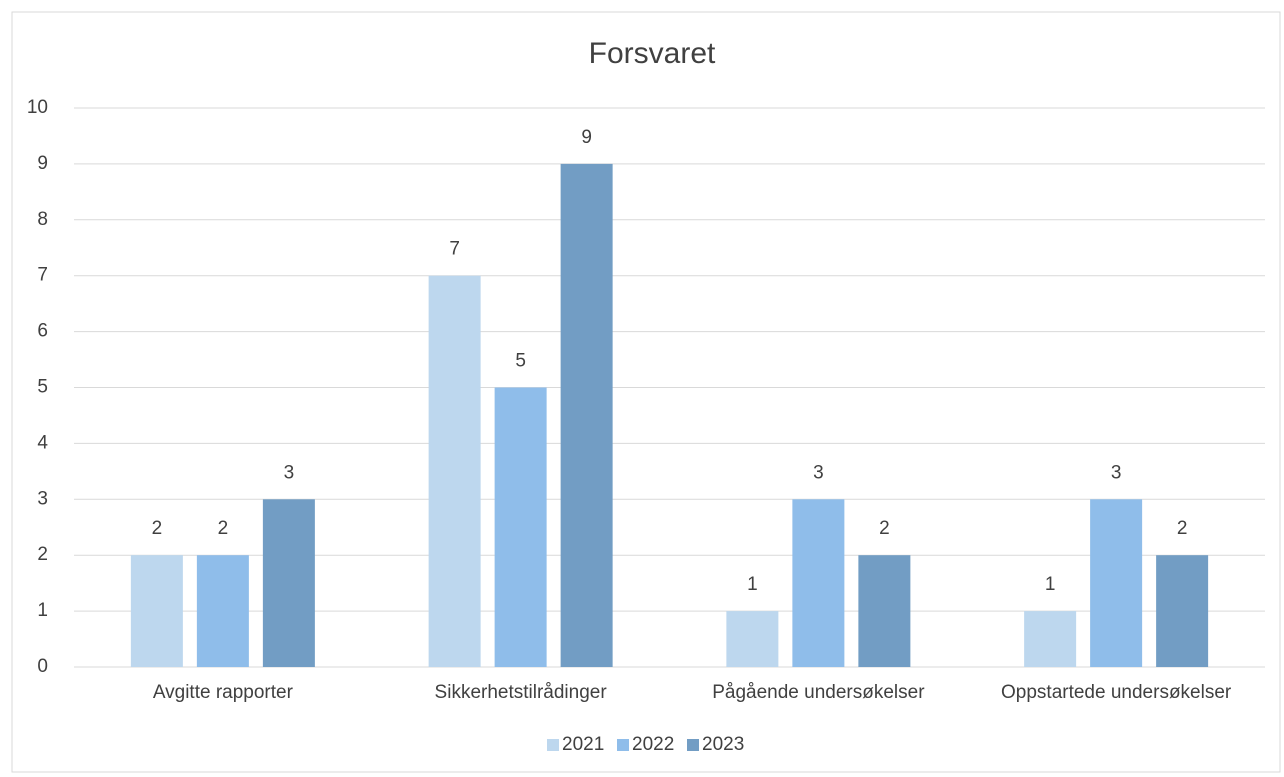  I want to click on data-label: 9, so click(586, 137).